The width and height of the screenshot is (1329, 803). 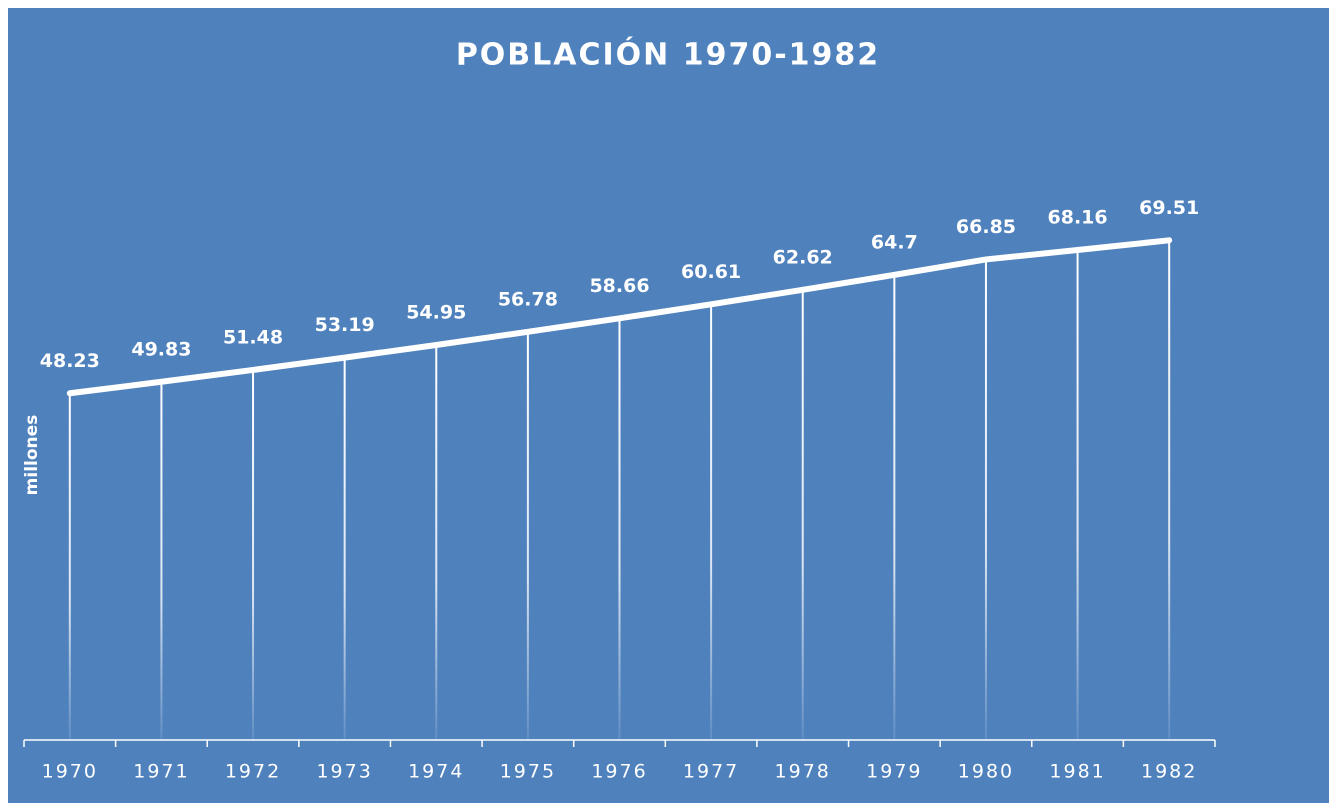 I want to click on data-label: 66.85, so click(x=986, y=227).